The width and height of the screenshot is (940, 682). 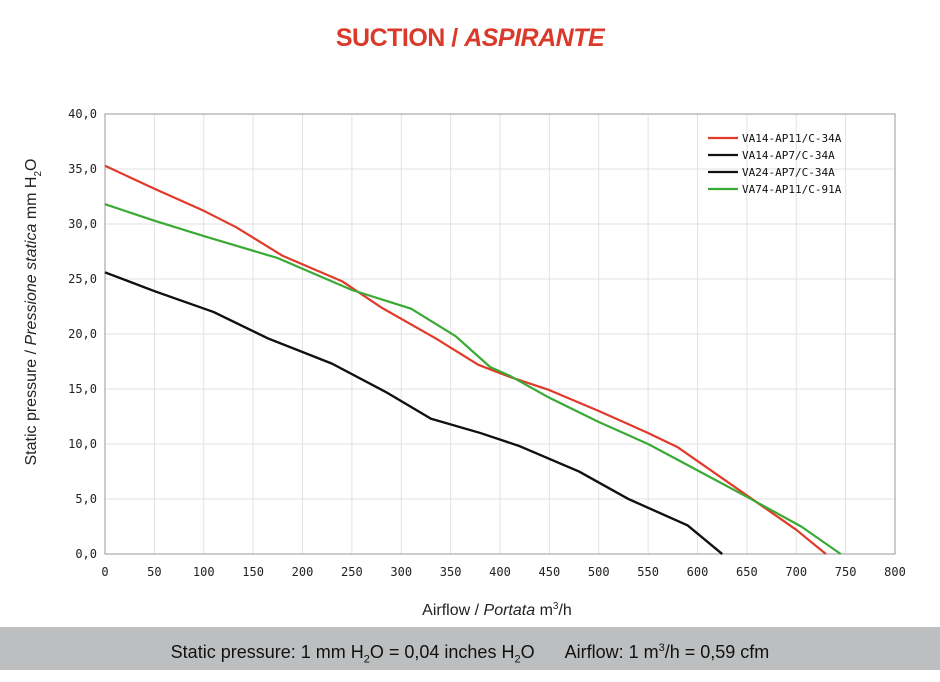 I want to click on x-tick-label-0: 0, so click(x=104, y=572).